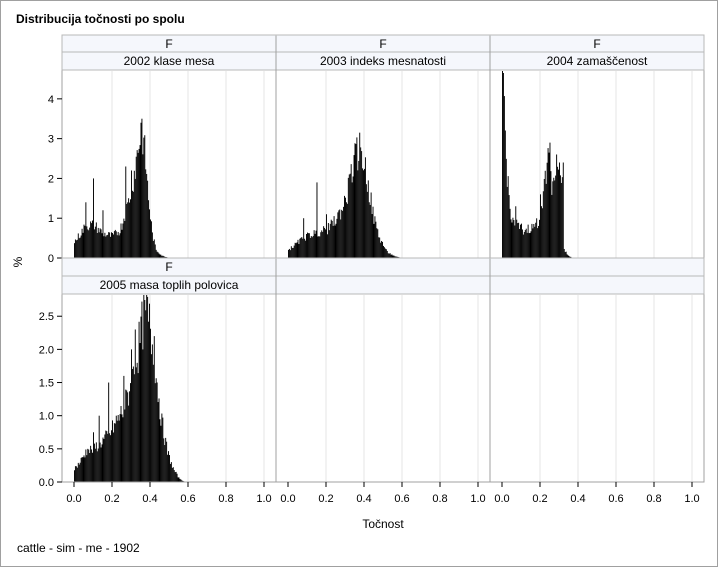 The height and width of the screenshot is (567, 718). What do you see at coordinates (51, 219) in the screenshot?
I see `y-tick-label: 1` at bounding box center [51, 219].